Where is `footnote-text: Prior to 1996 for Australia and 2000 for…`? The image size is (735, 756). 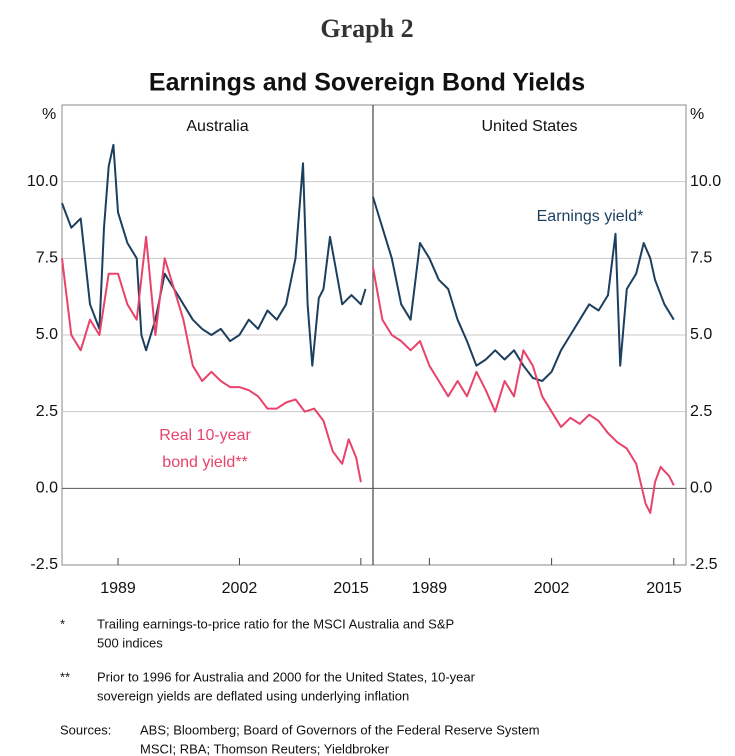 footnote-text: Prior to 1996 for Australia and 2000 for… is located at coordinates (286, 676).